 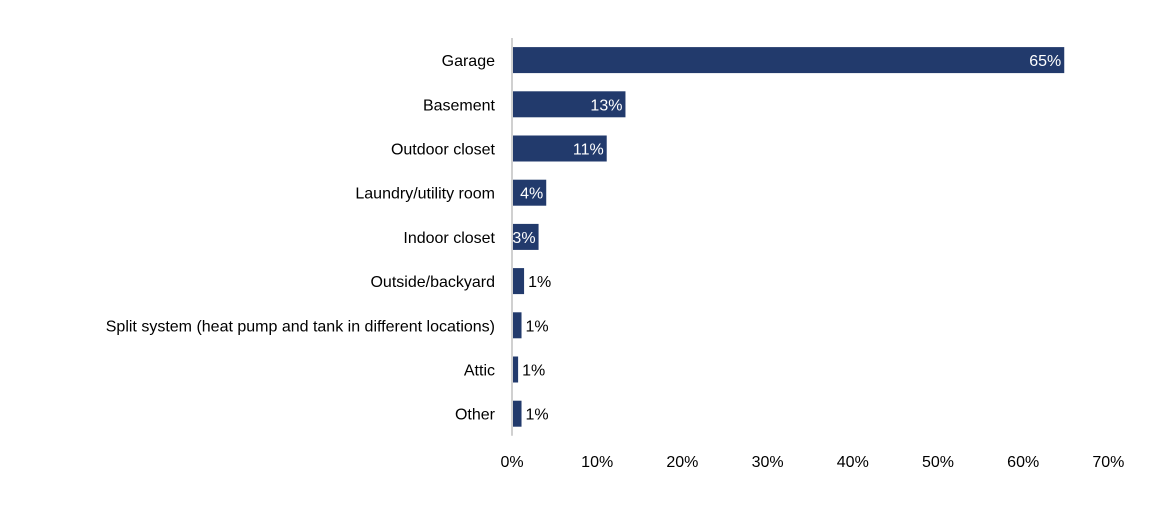 I want to click on x-tick-label: 70%, so click(x=1108, y=462).